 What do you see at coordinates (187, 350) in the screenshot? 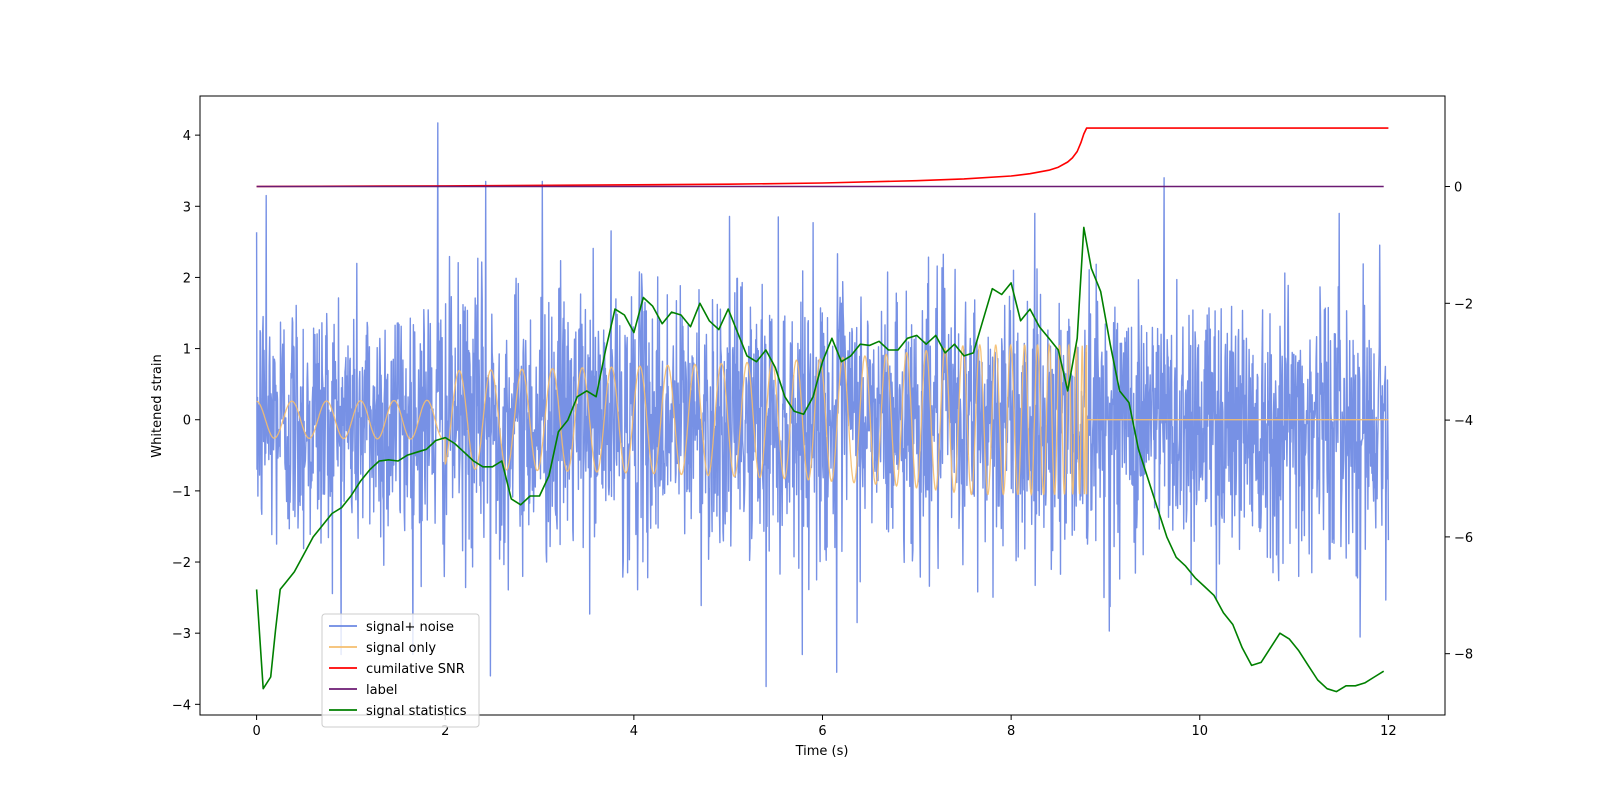
I see `y-tick-label: 1` at bounding box center [187, 350].